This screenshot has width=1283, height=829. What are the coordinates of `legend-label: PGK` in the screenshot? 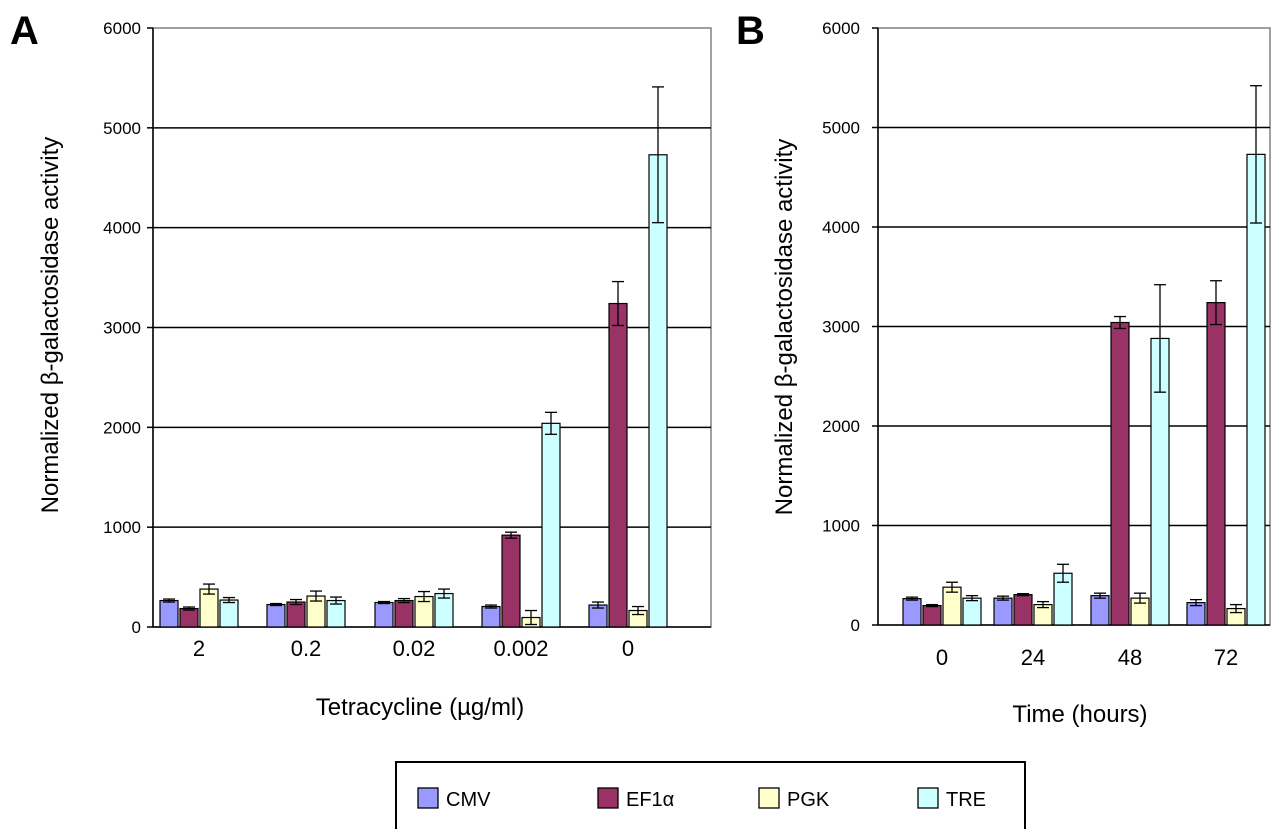 It's located at (808, 800).